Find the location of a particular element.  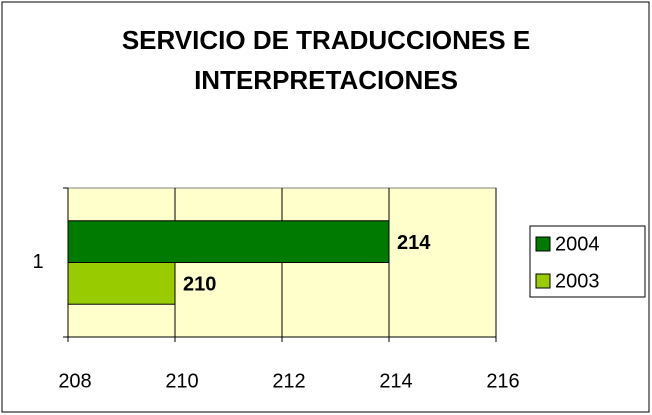

x-tick-label: 210 is located at coordinates (181, 381).